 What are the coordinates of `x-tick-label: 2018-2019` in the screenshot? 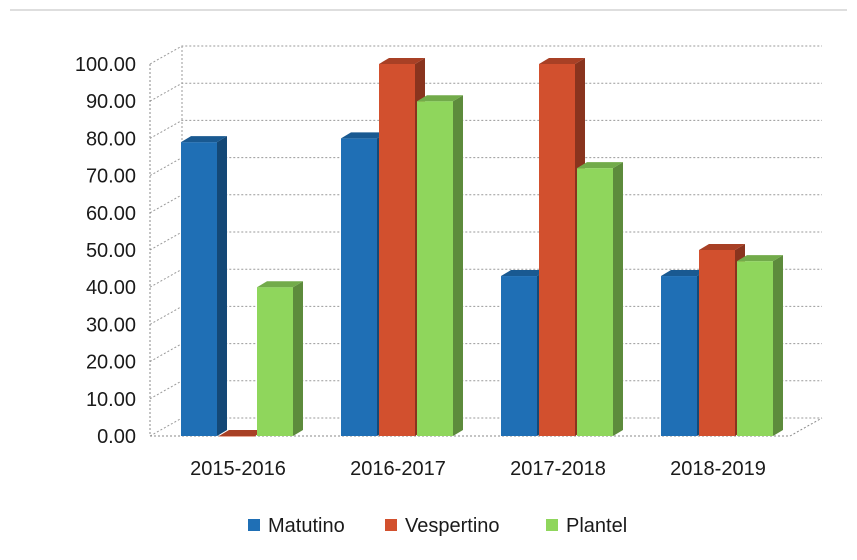 It's located at (718, 469).